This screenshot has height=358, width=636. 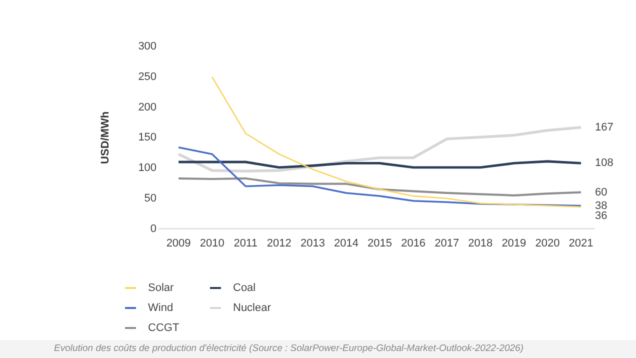 What do you see at coordinates (279, 243) in the screenshot?
I see `x-tick-label: 2012` at bounding box center [279, 243].